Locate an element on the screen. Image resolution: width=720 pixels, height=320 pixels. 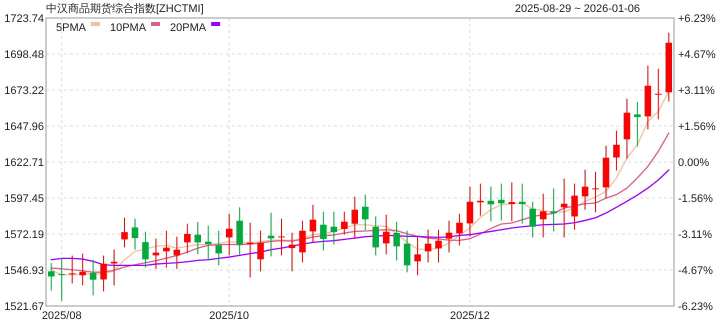
y2-tick-label: +4.67% is located at coordinates (697, 55).